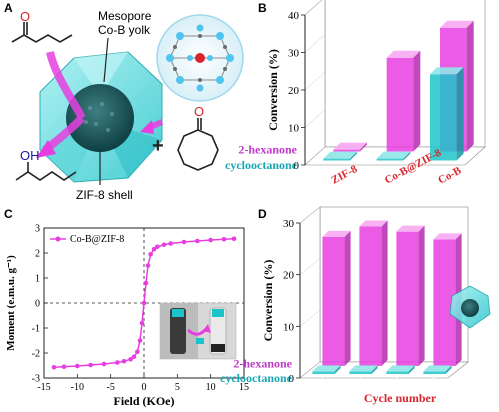  Describe the element at coordinates (262, 8) in the screenshot. I see `panel-b-label: B` at that location.